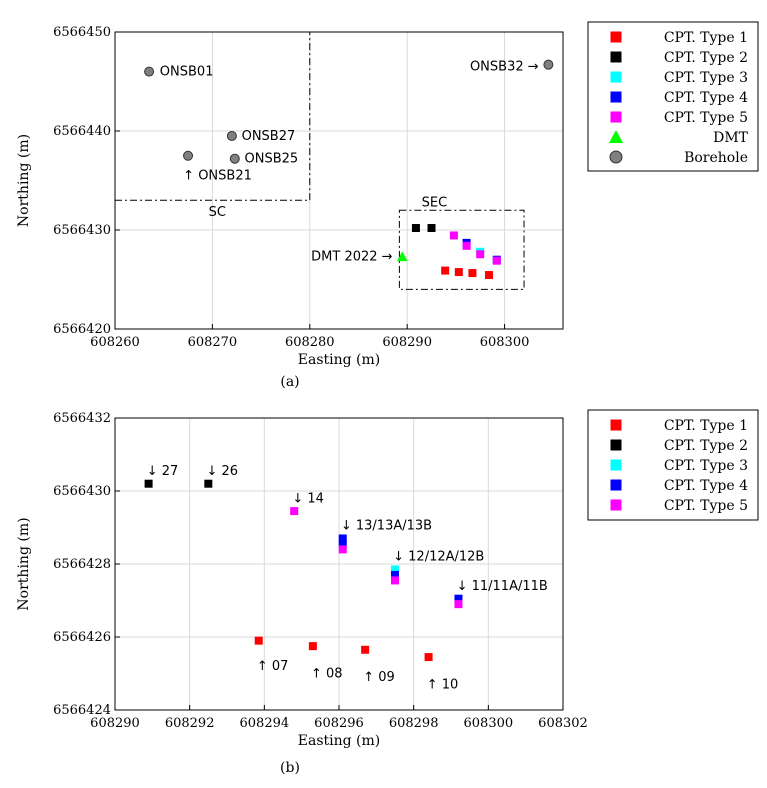  I want to click on region-sc-boundary, so click(213, 116).